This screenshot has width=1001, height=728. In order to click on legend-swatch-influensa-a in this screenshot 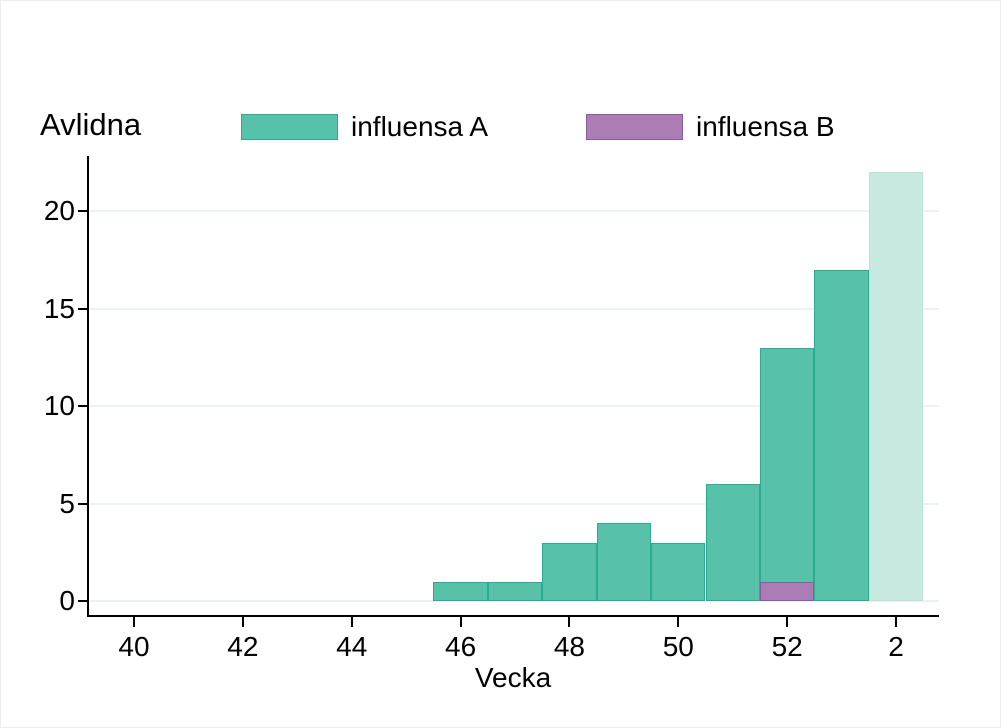, I will do `click(289, 127)`.